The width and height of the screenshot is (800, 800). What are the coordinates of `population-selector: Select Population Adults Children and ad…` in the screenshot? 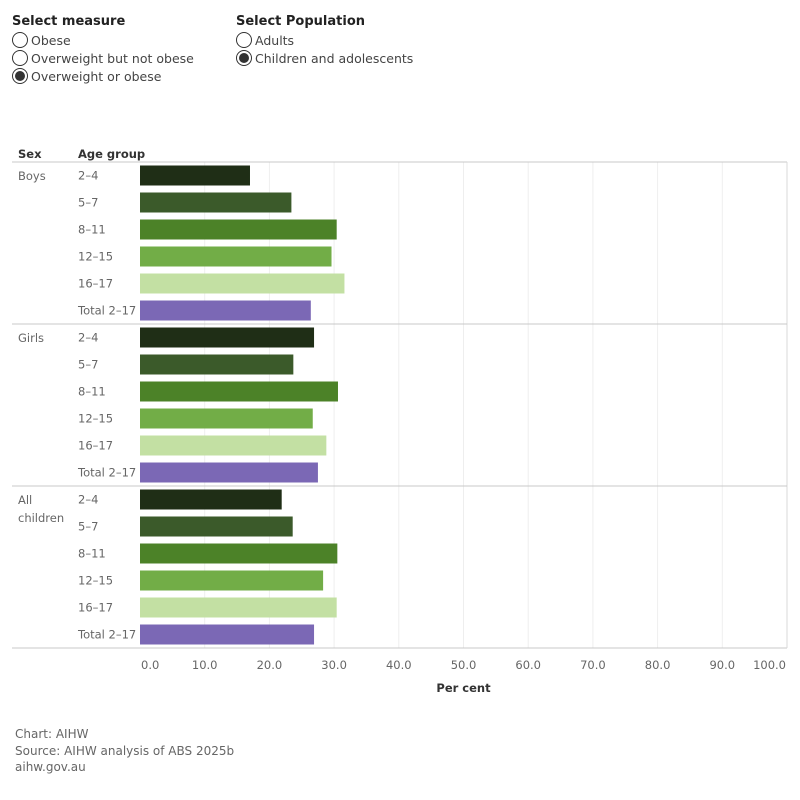 It's located at (324, 40).